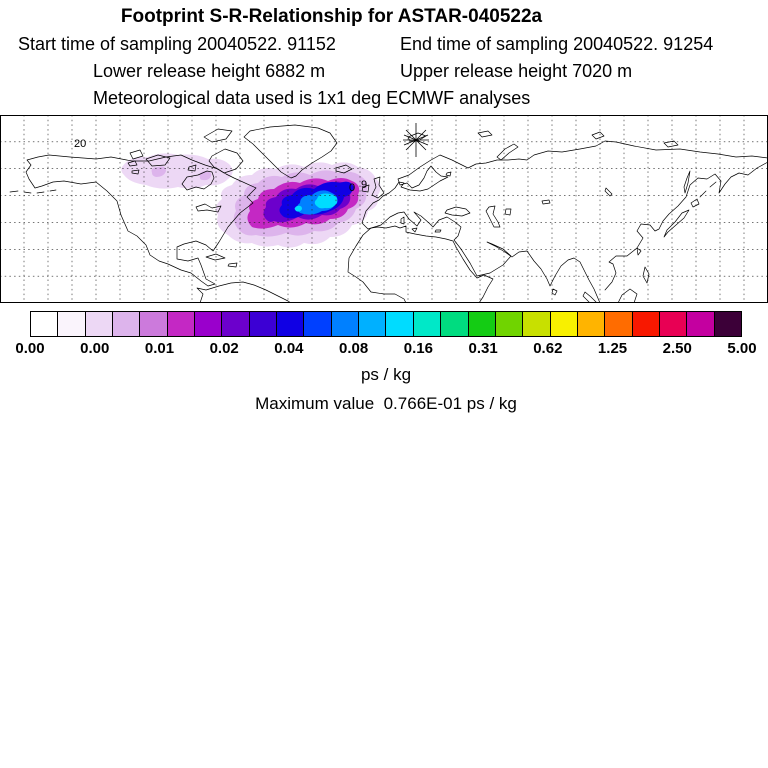  What do you see at coordinates (198, 180) in the screenshot?
I see `coastline-hudson-bay` at bounding box center [198, 180].